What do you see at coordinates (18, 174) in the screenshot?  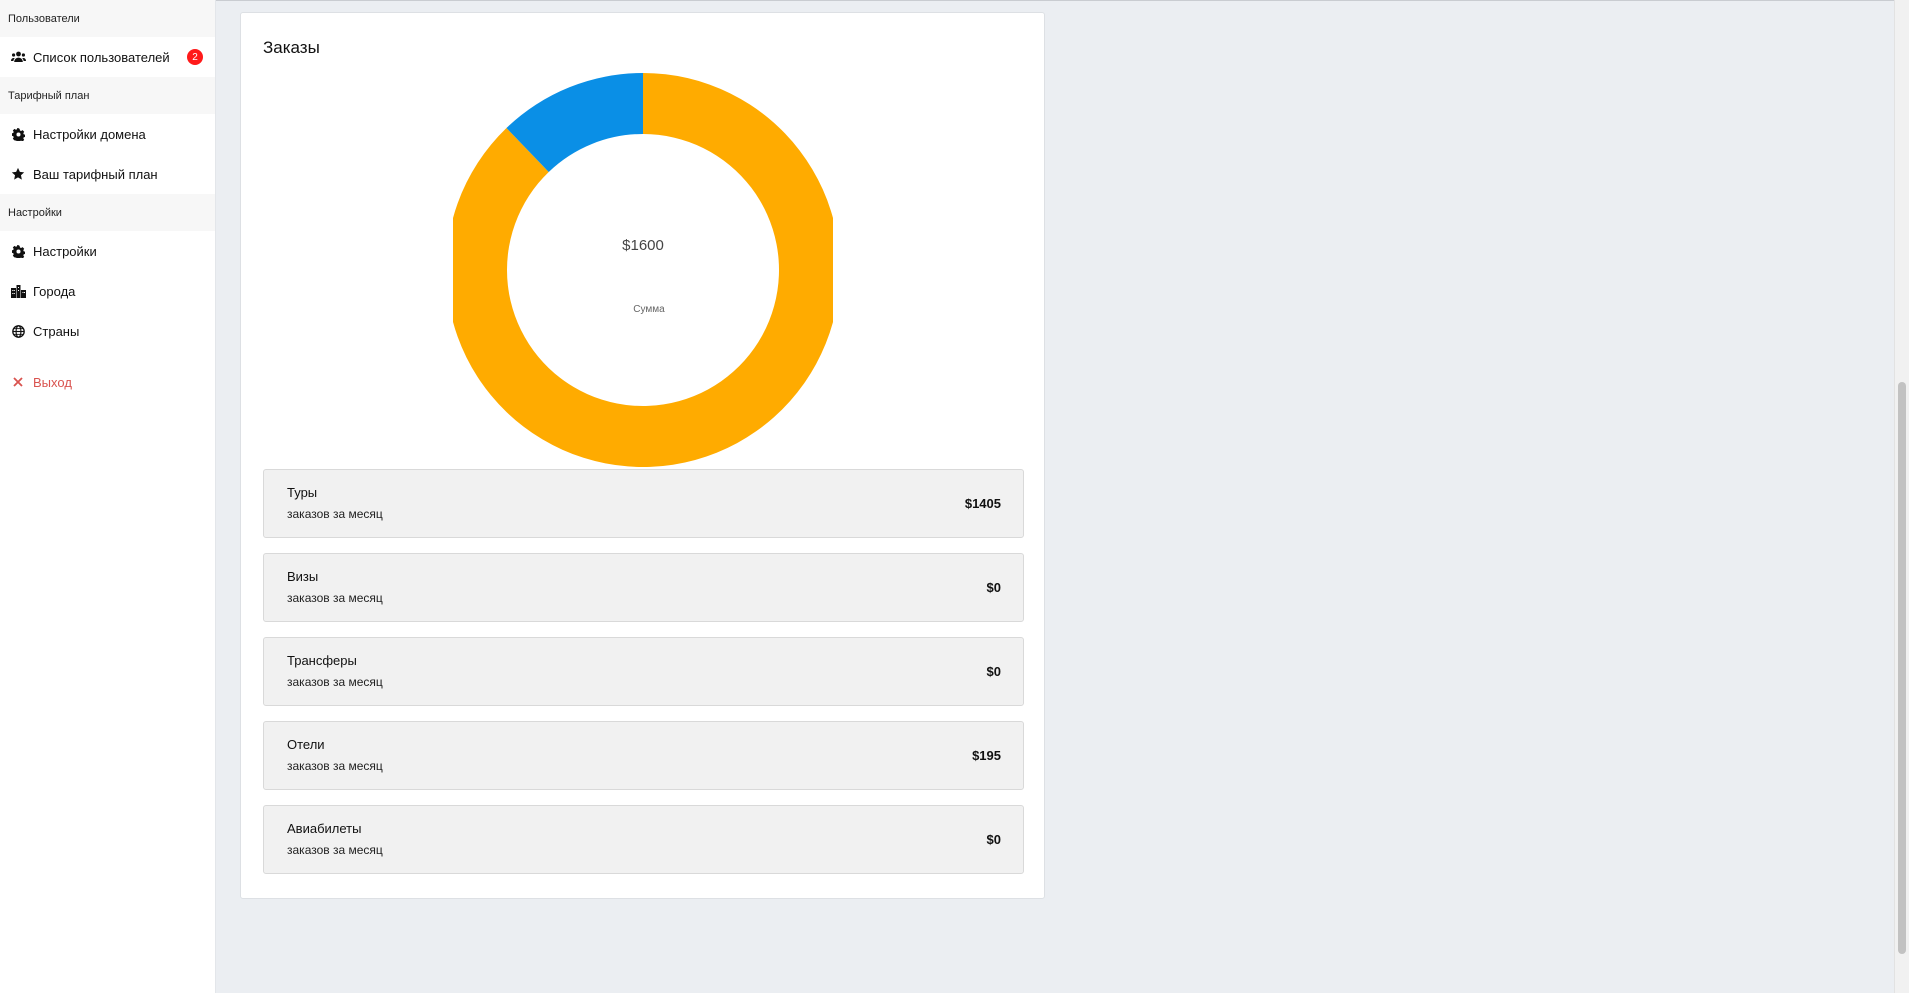 I see `star-icon` at bounding box center [18, 174].